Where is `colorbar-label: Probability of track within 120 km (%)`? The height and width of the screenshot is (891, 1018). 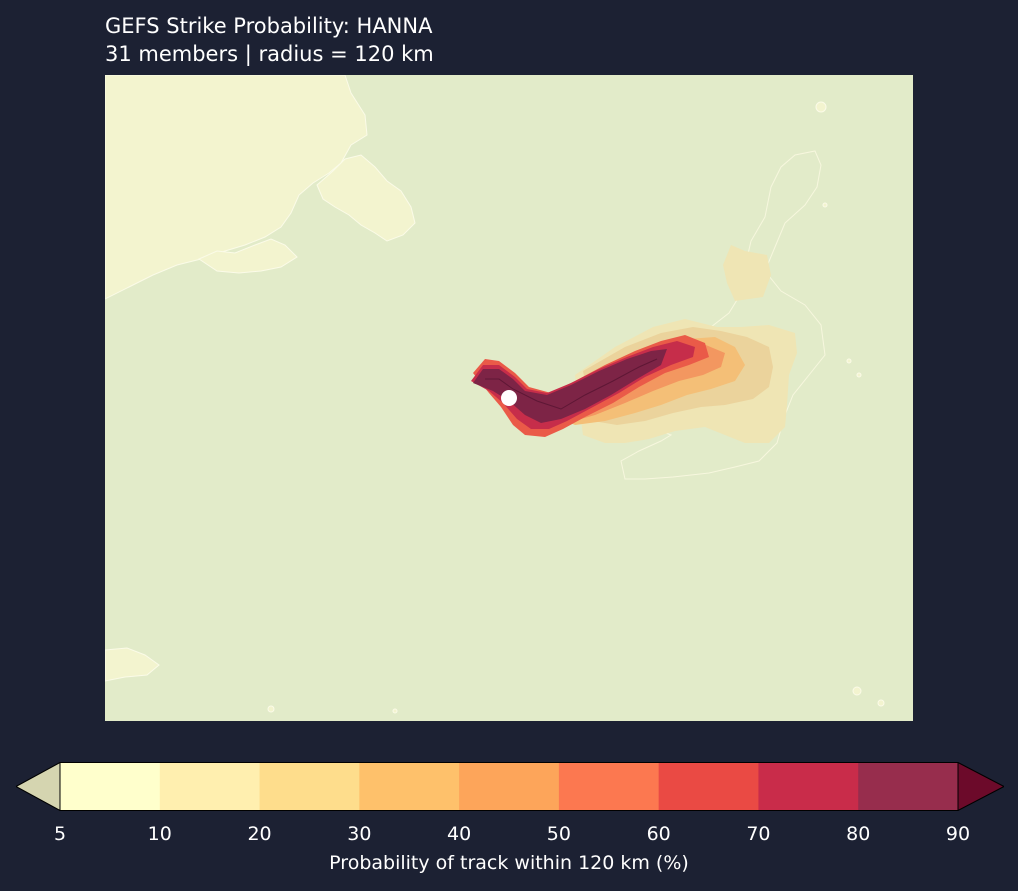
colorbar-label: Probability of track within 120 km (%) is located at coordinates (509, 863).